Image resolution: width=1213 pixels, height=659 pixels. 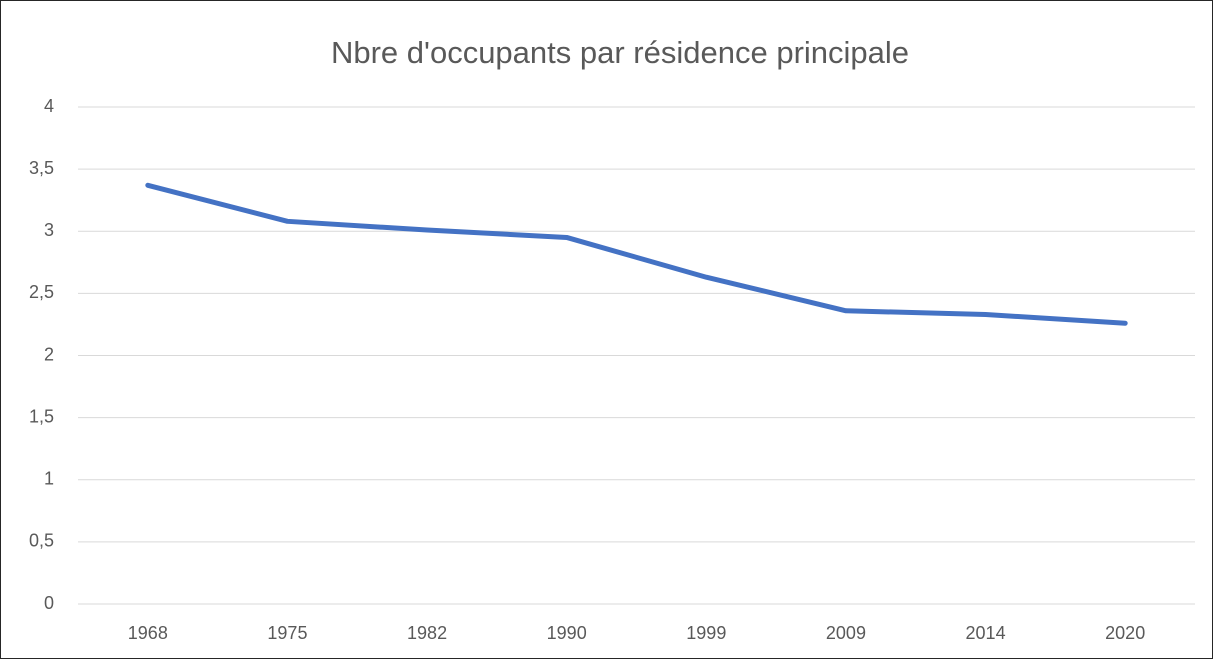 I want to click on x-tick-label: 1999, so click(x=706, y=633).